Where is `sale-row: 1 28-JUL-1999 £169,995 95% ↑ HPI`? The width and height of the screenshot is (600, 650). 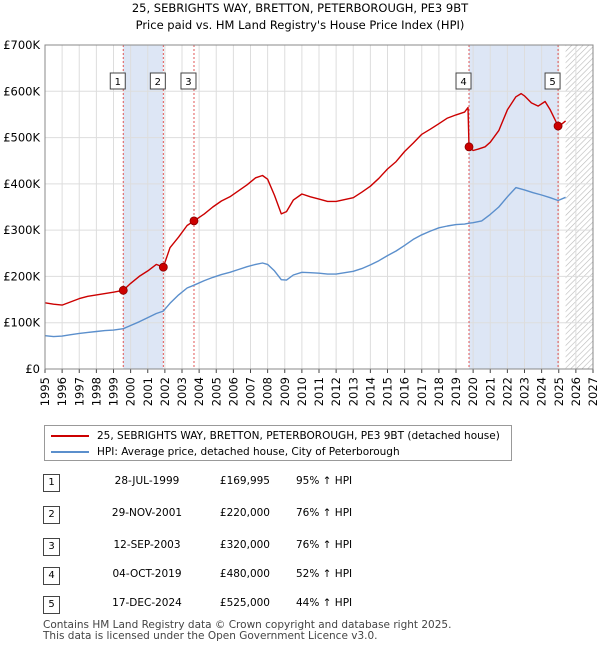
sale-row: 1 28-JUL-1999 £169,995 95% ↑ HPI is located at coordinates (250, 483).